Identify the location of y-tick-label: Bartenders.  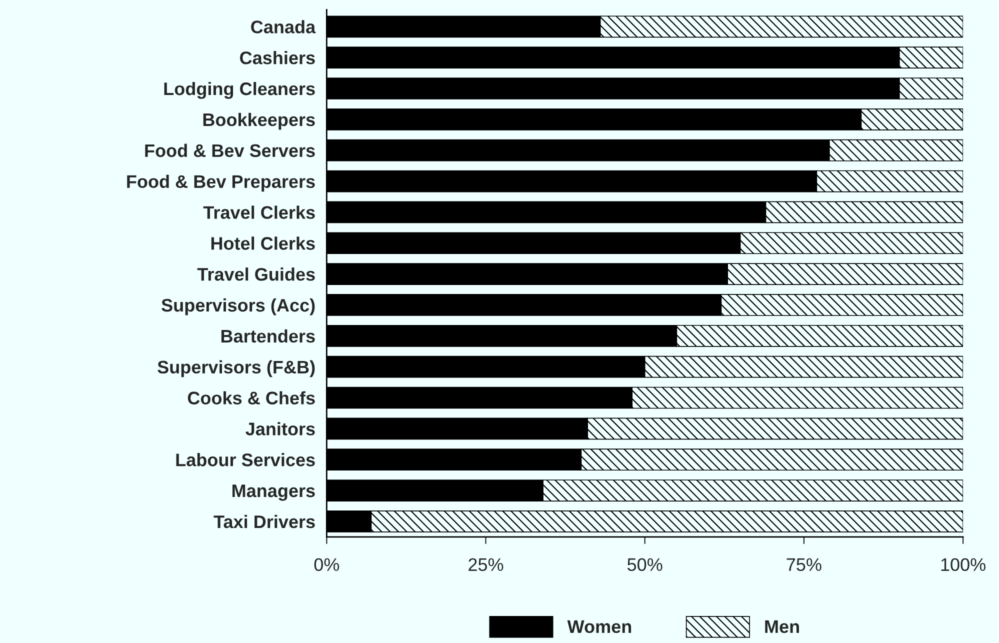
(268, 336).